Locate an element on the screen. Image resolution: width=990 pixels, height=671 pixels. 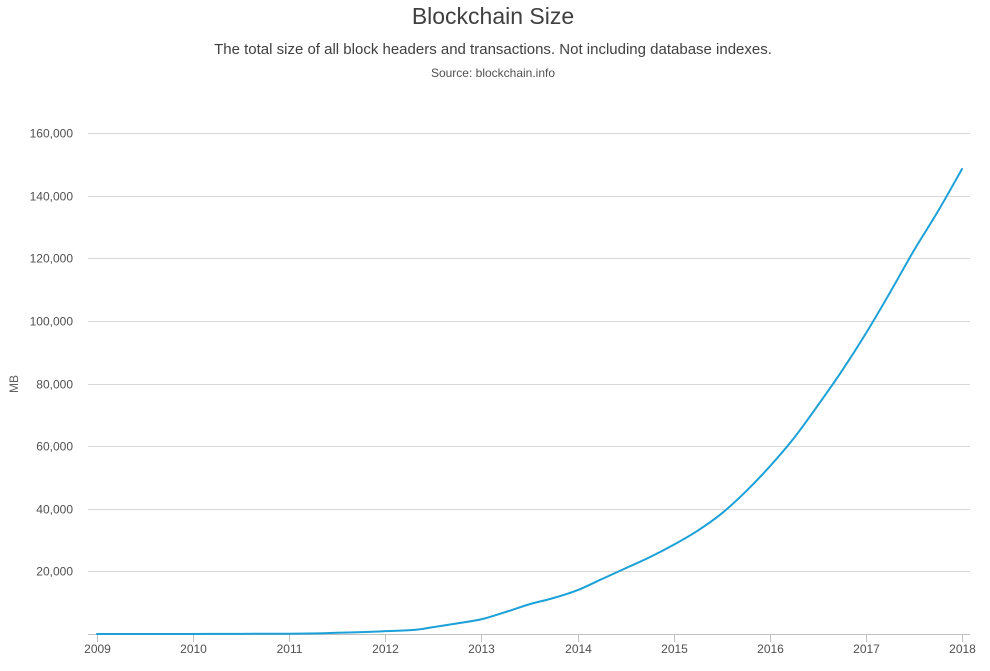
chart-source: Source: blockchain.info is located at coordinates (493, 73).